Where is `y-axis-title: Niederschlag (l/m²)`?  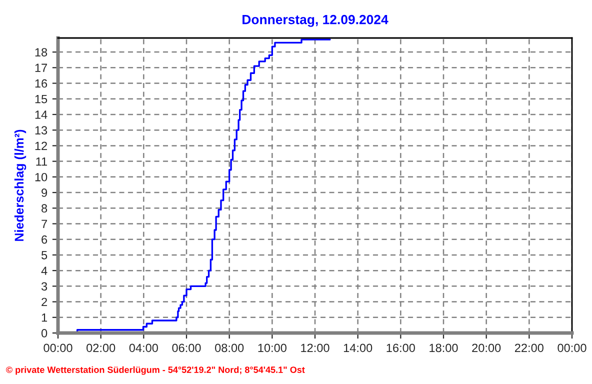 y-axis-title: Niederschlag (l/m²) is located at coordinates (20, 185).